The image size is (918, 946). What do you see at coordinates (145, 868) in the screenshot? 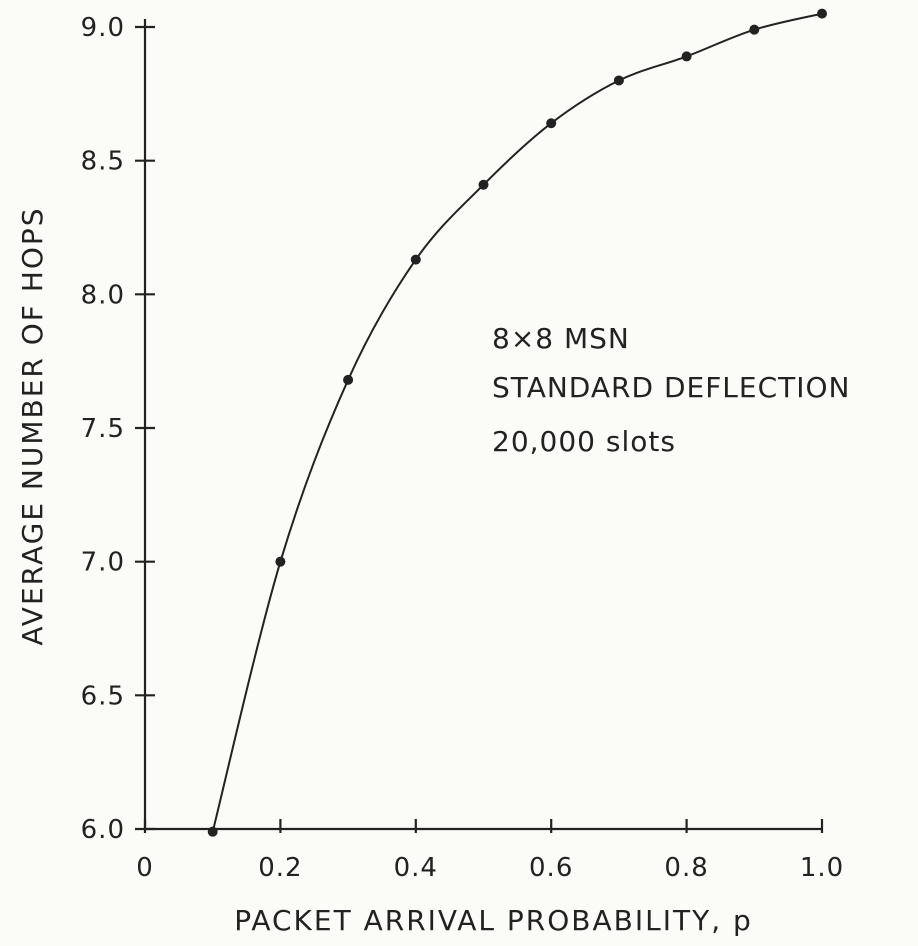
I see `x-tick-label: 0` at bounding box center [145, 868].